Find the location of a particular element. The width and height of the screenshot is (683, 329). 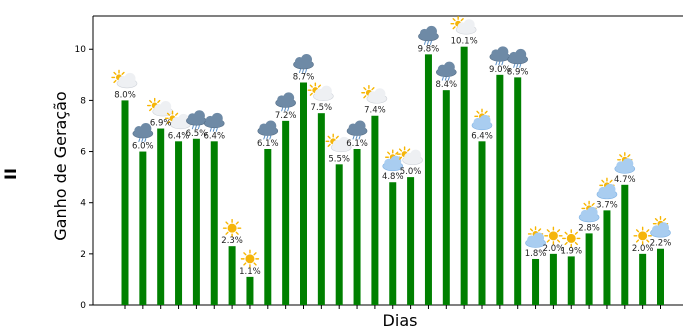

data-label: 5.5% is located at coordinates (339, 159).